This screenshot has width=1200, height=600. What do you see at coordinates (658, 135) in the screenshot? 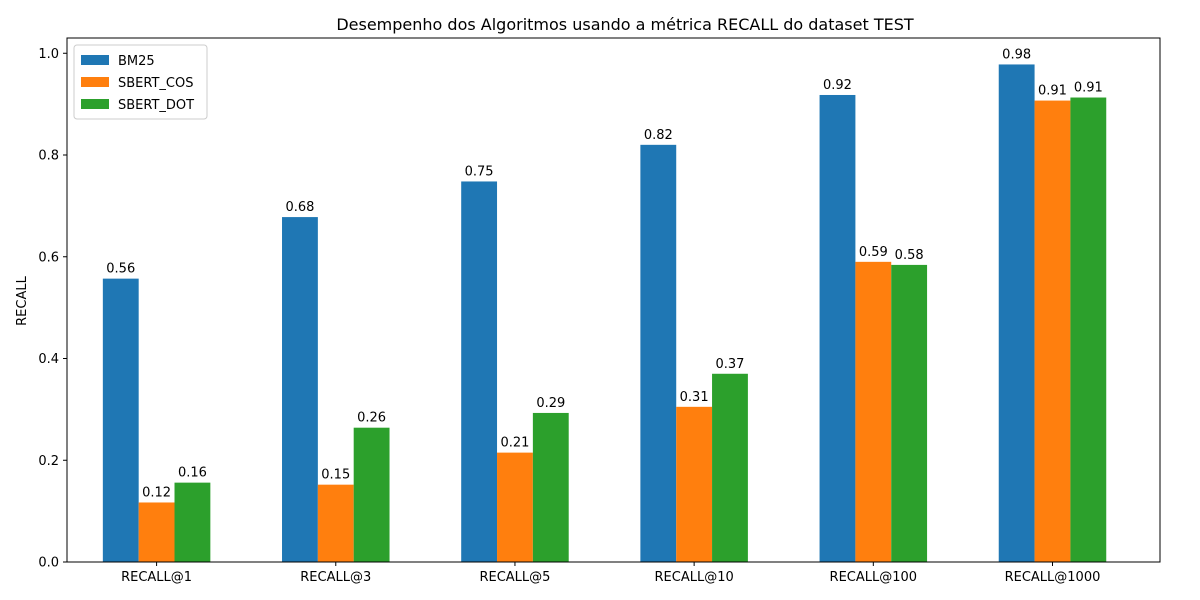
I see `data-label: 0.82` at bounding box center [658, 135].